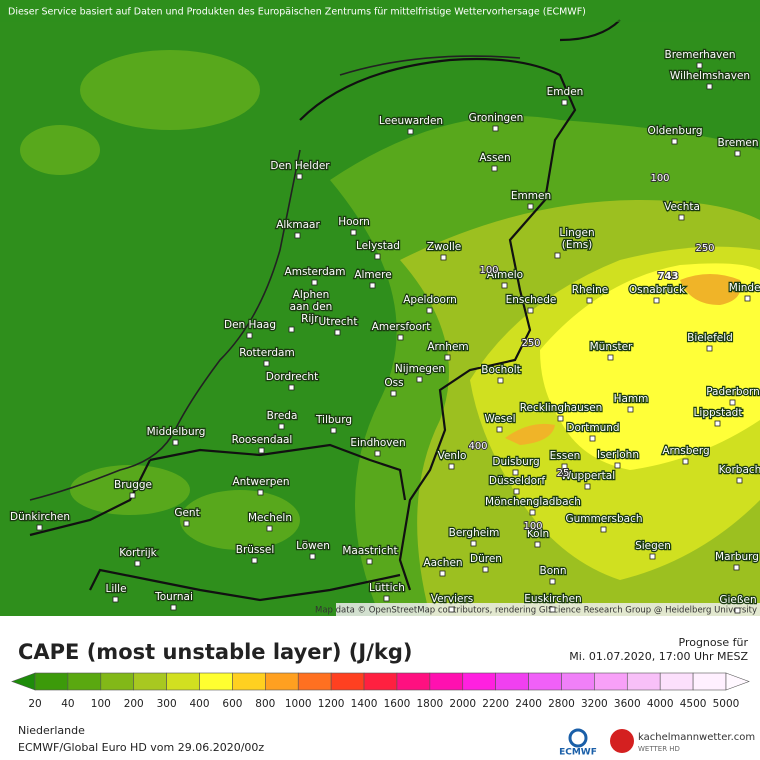  Describe the element at coordinates (603, 519) in the screenshot. I see `city-label: Gummersbach` at that location.